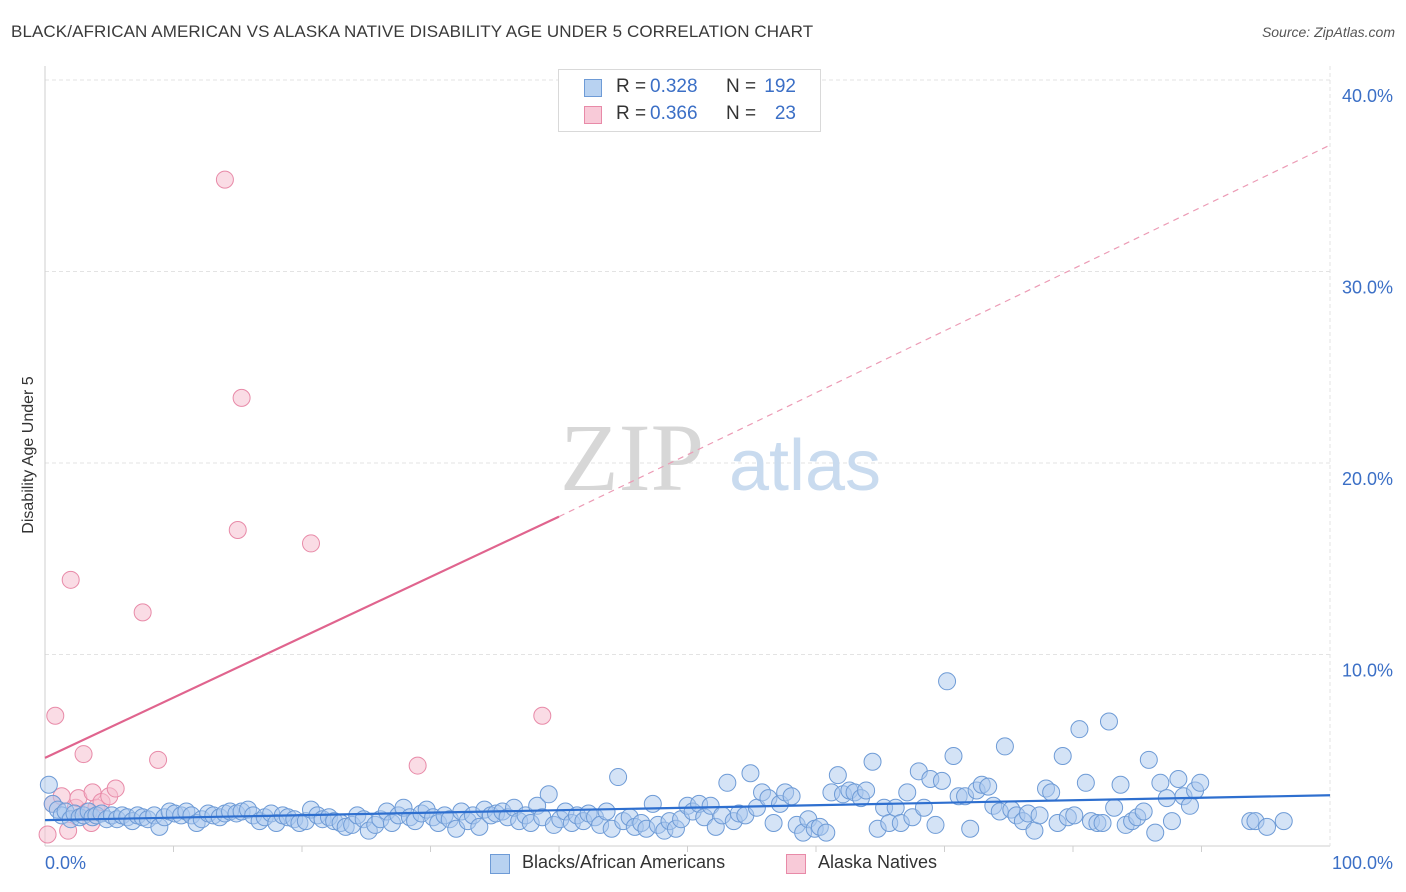 This screenshot has height=892, width=1406. I want to click on bottom-legend-label: Alaska Natives, so click(878, 862).